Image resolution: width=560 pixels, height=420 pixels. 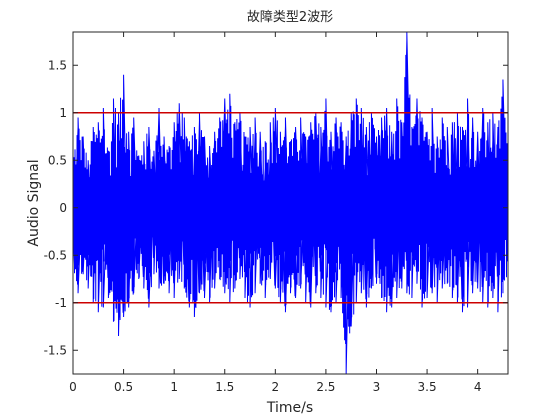 What do you see at coordinates (57, 65) in the screenshot?
I see `y-tick-label: 1.5` at bounding box center [57, 65].